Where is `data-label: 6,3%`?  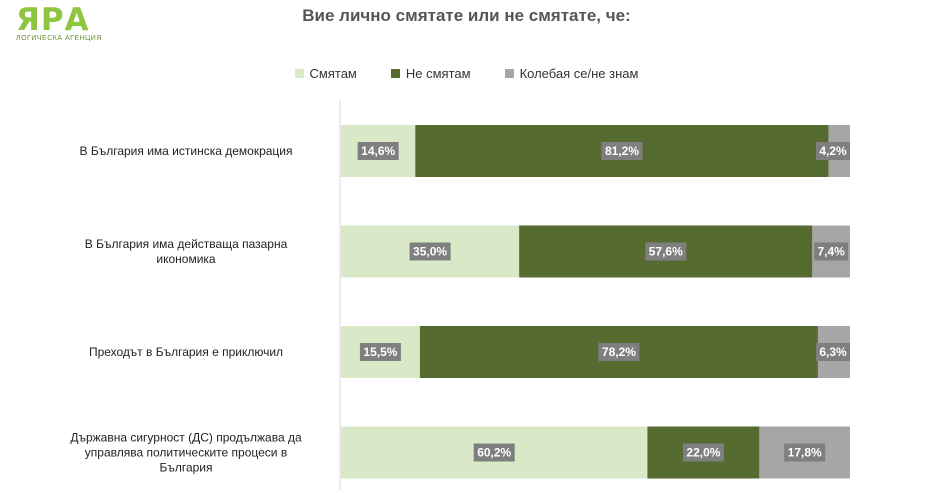
data-label: 6,3% is located at coordinates (833, 352).